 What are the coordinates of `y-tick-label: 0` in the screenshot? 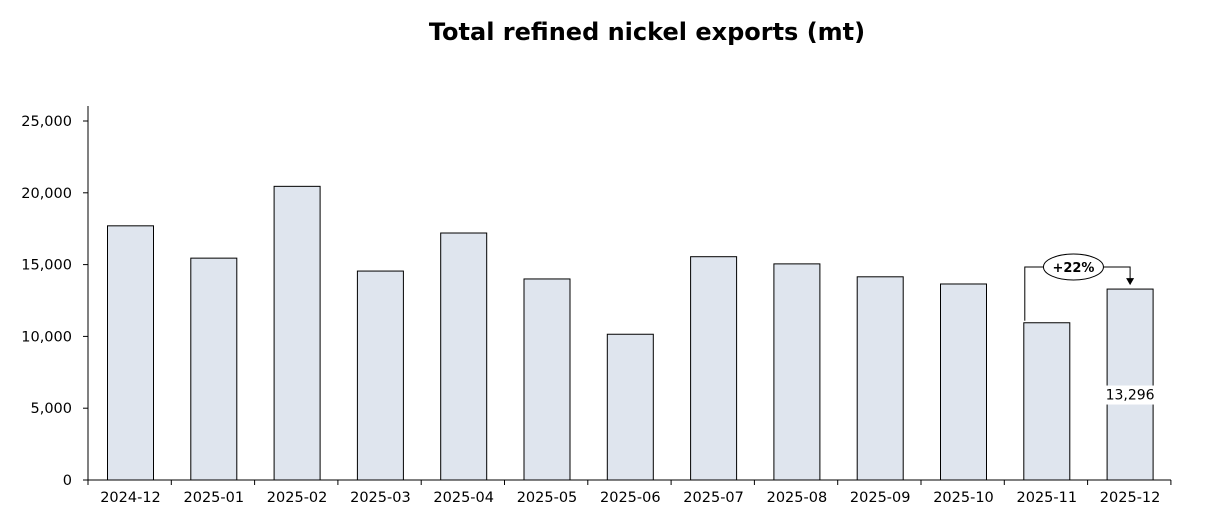 It's located at (67, 481).